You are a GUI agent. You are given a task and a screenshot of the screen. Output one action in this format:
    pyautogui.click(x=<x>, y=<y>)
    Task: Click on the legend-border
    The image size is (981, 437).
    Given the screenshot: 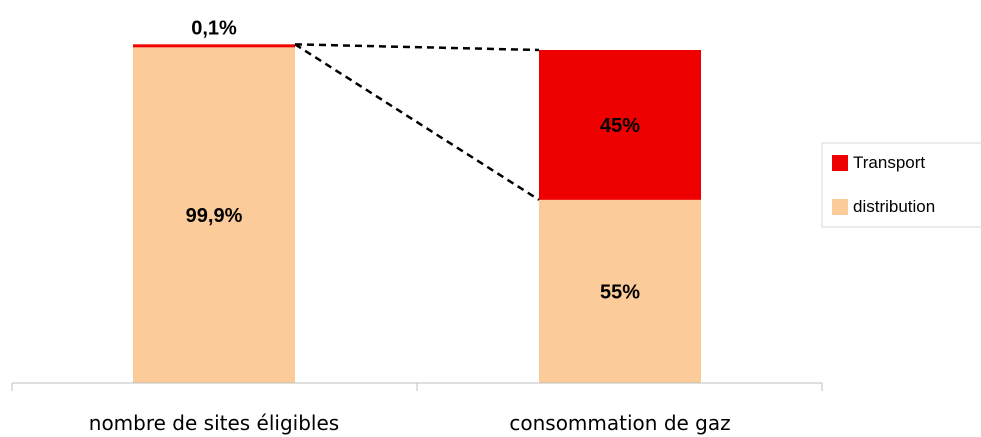 What is the action you would take?
    pyautogui.click(x=901, y=185)
    